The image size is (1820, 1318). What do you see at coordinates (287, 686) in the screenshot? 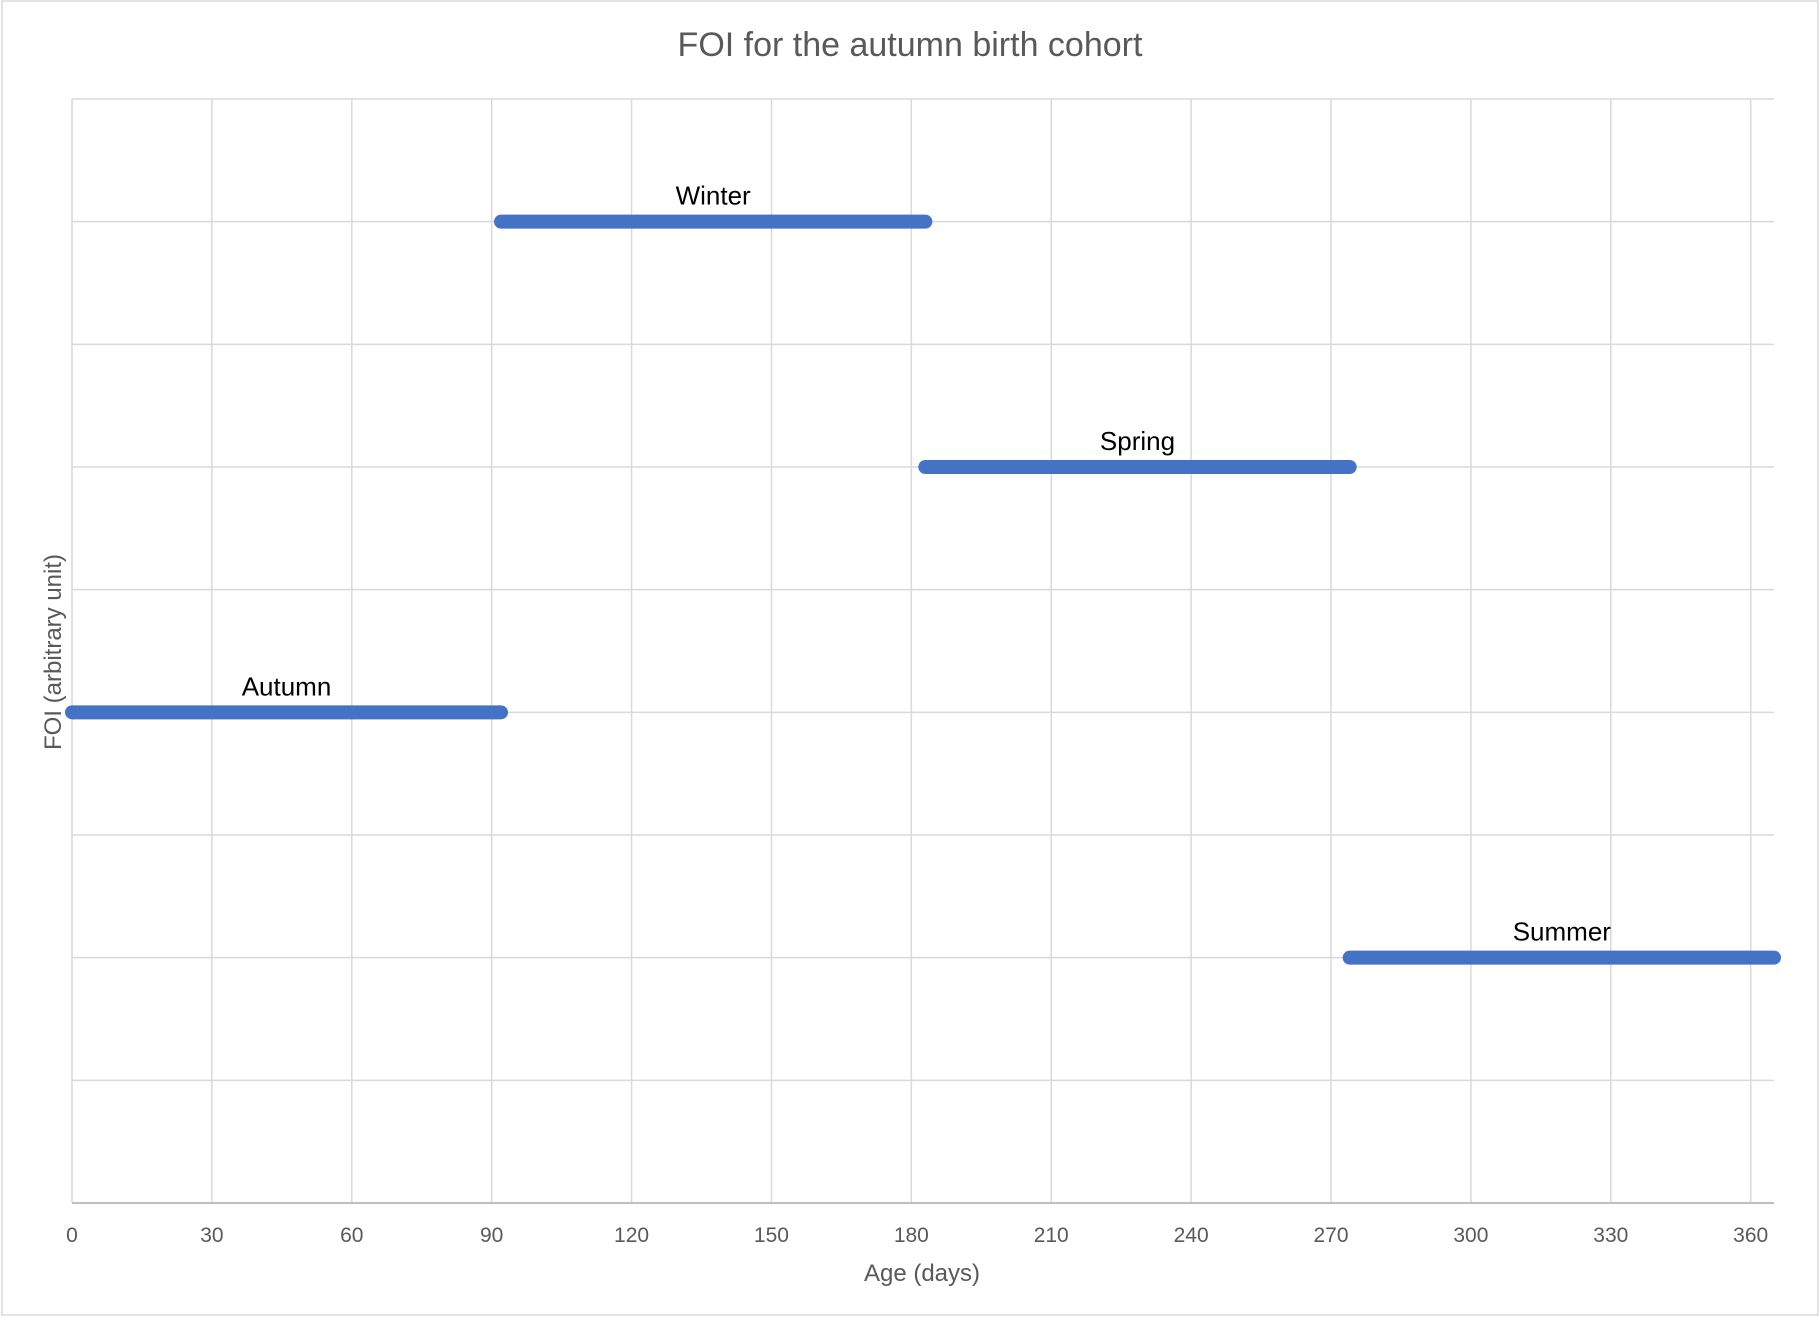
I see `segment-label-autumn: Autumn` at bounding box center [287, 686].